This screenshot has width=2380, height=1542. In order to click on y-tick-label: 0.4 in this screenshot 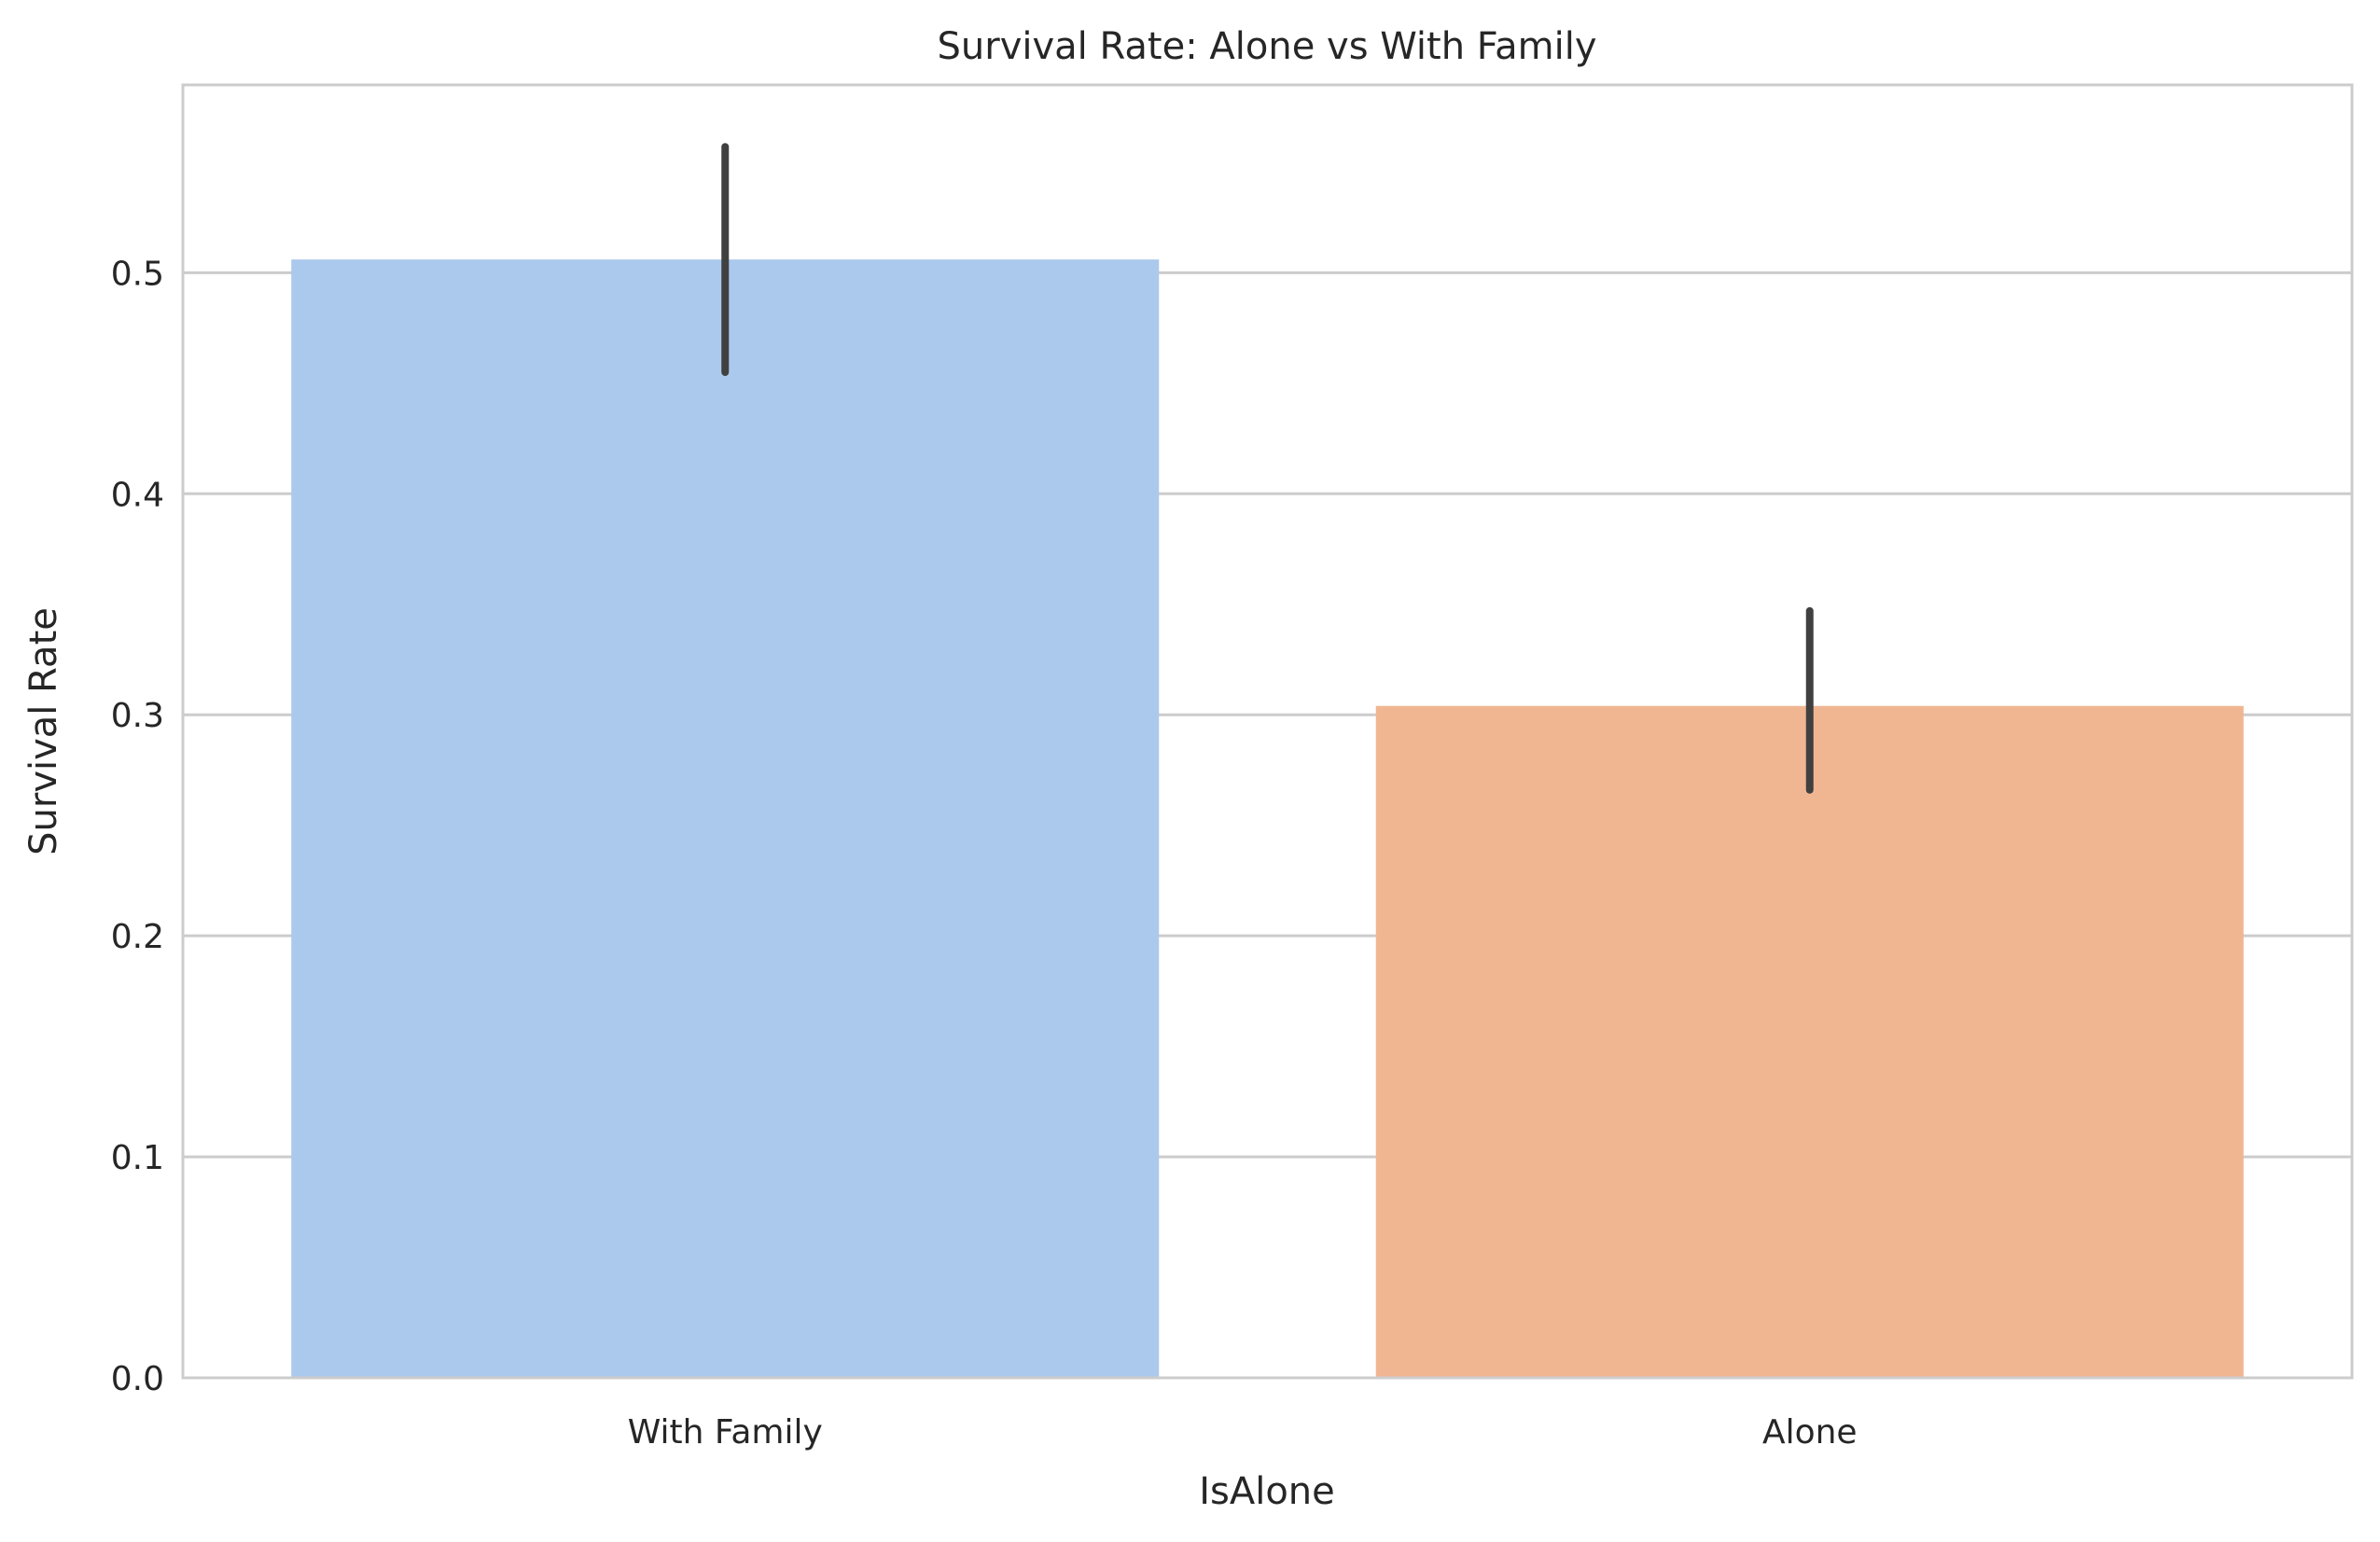, I will do `click(137, 495)`.